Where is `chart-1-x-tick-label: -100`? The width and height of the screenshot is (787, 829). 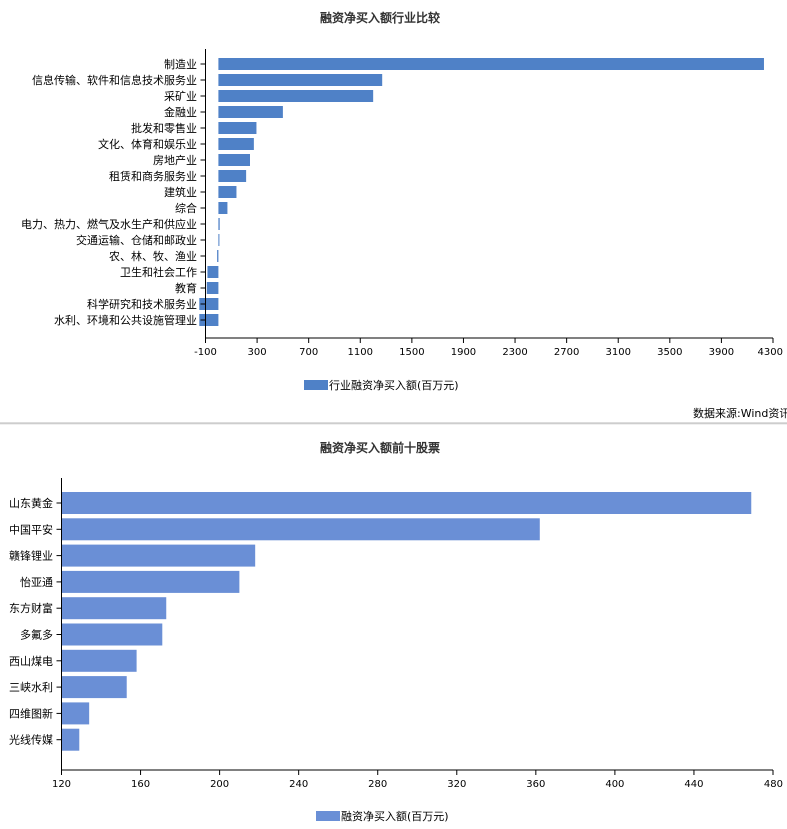
chart-1-x-tick-label: -100 is located at coordinates (205, 352).